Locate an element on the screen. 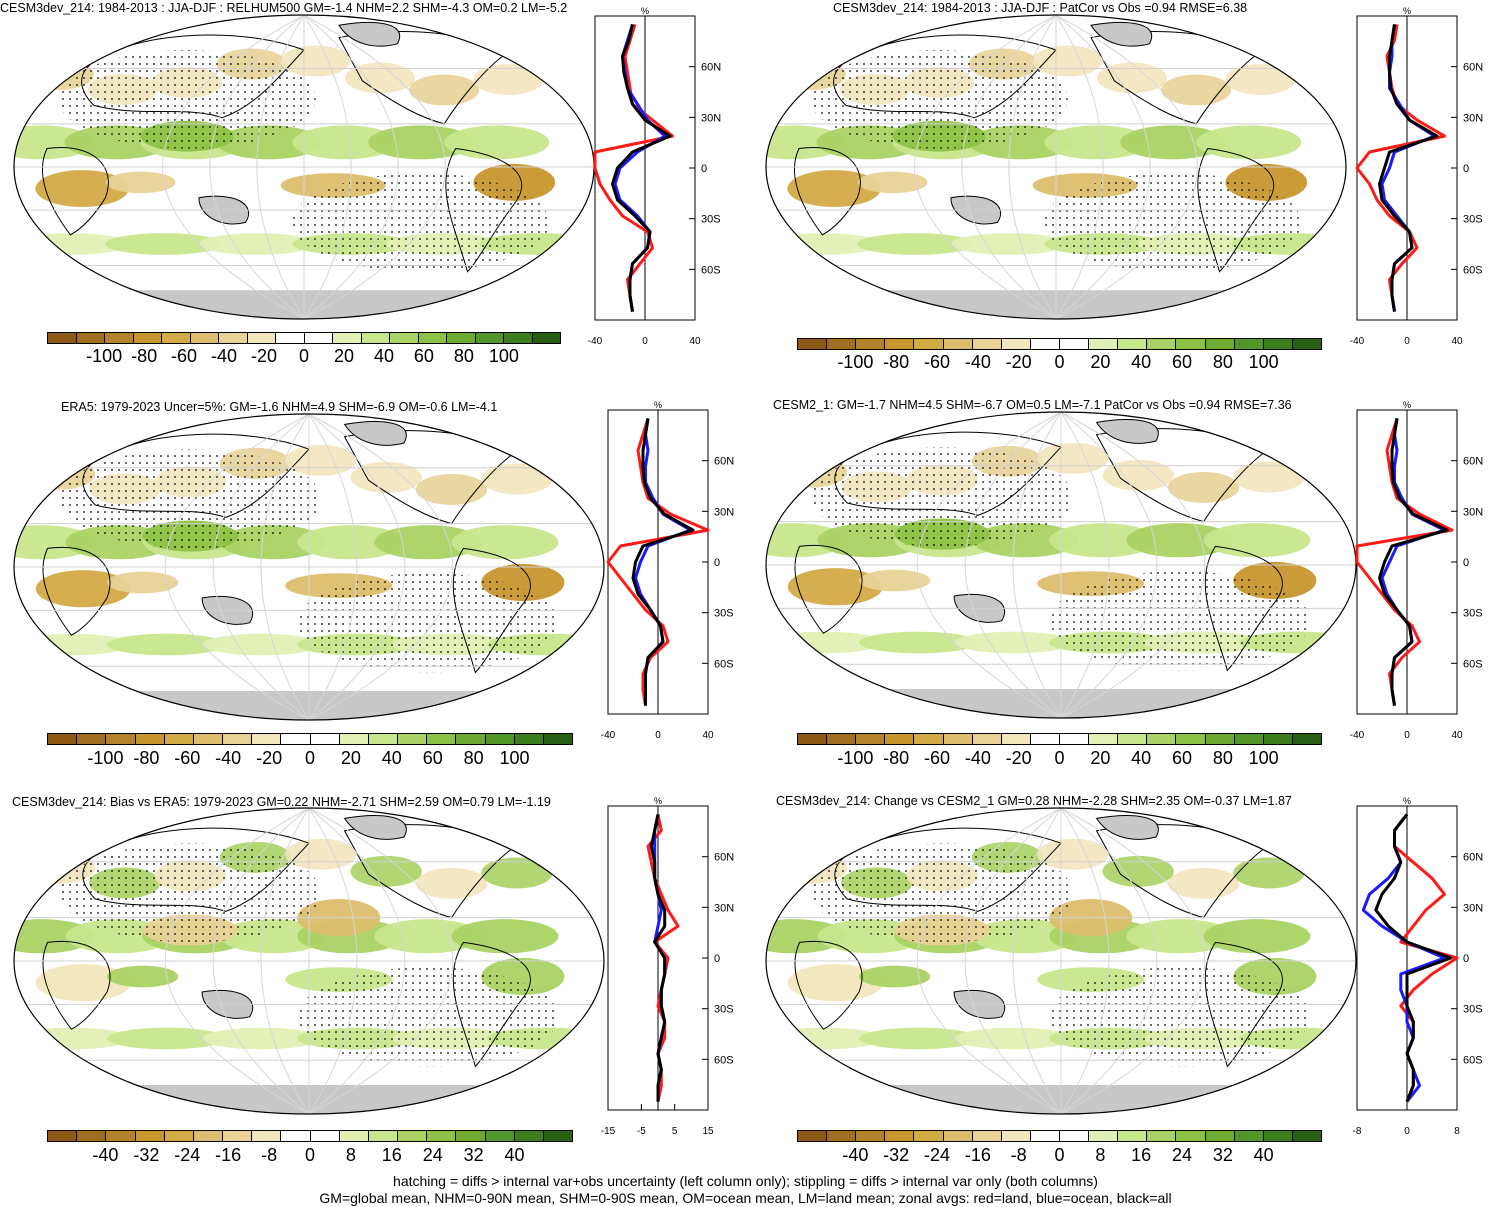 The image size is (1491, 1207). map-field is located at coordinates (1061, 961).